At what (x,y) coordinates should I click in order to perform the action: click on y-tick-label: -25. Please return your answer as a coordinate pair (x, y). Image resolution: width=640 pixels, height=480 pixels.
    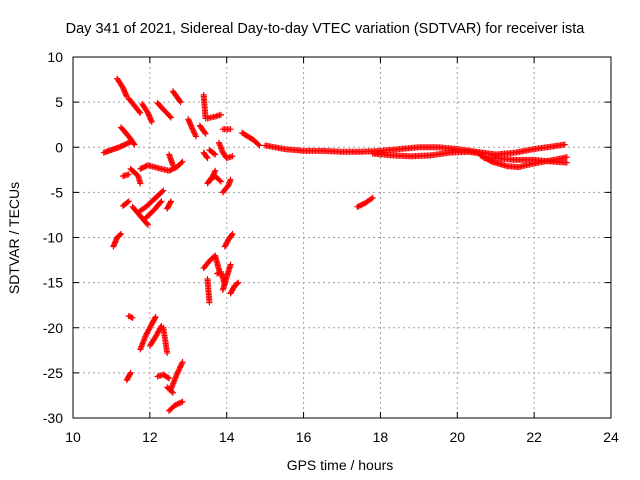
    Looking at the image, I should click on (53, 373).